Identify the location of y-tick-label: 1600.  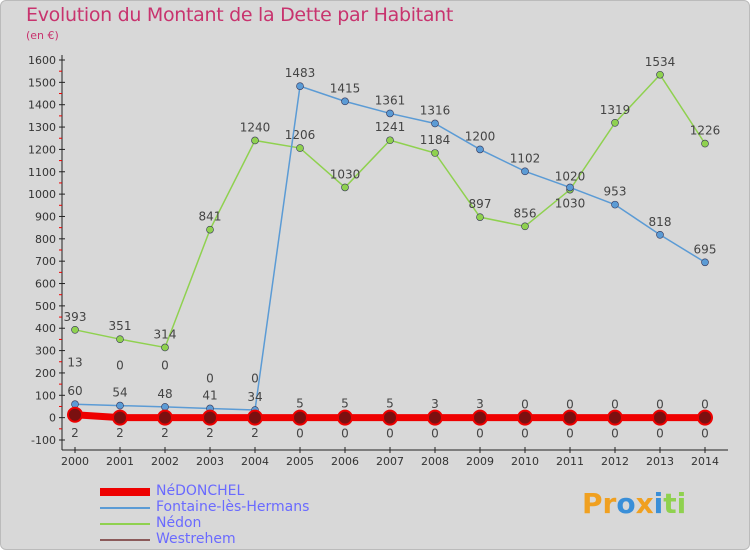
(42, 60).